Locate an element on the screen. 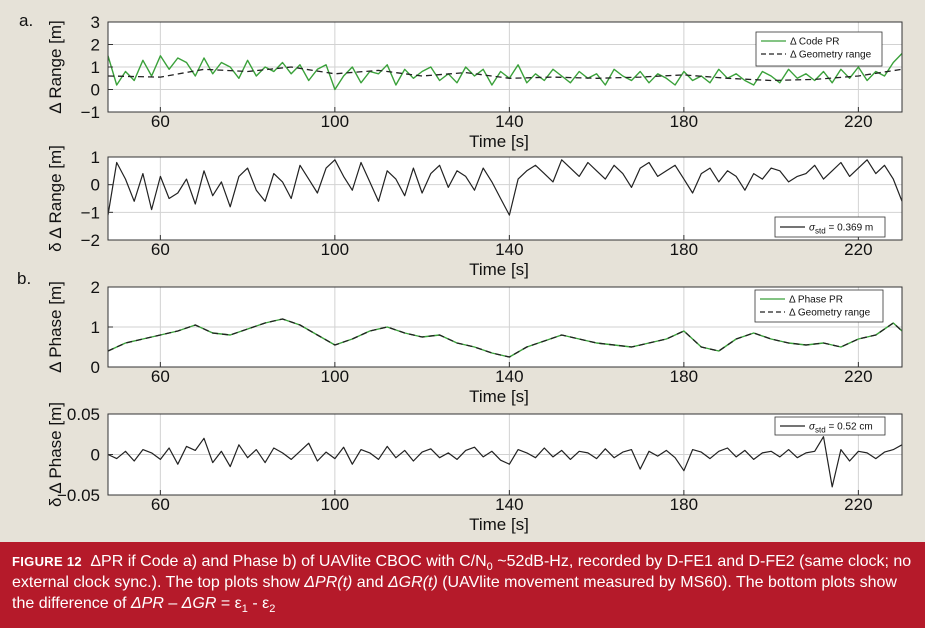 Image resolution: width=925 pixels, height=628 pixels. y-tick-label-3: 0 is located at coordinates (95, 185).